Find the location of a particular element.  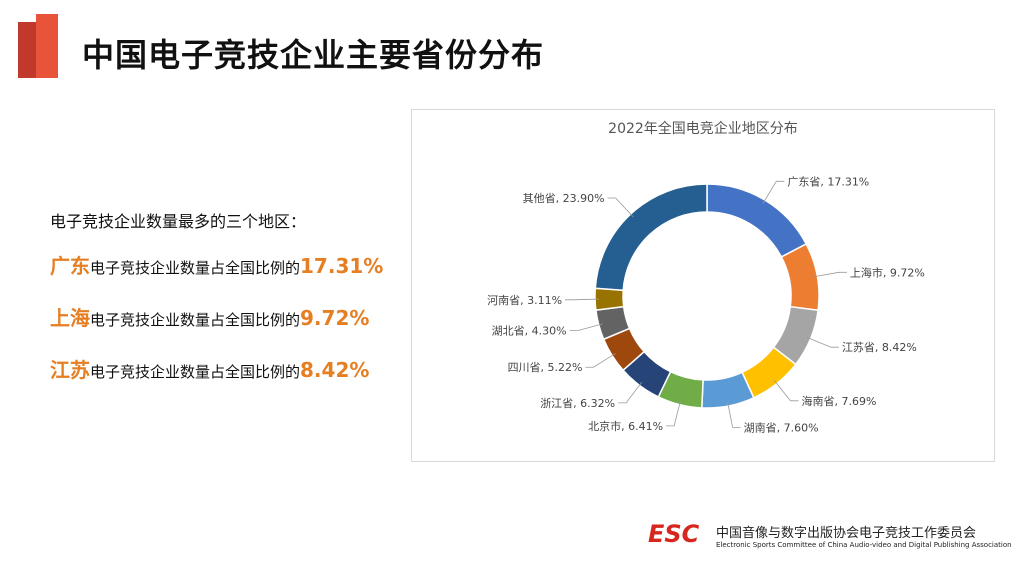

page-title: 中国电子竞技企业主要省份分布 is located at coordinates (313, 55).